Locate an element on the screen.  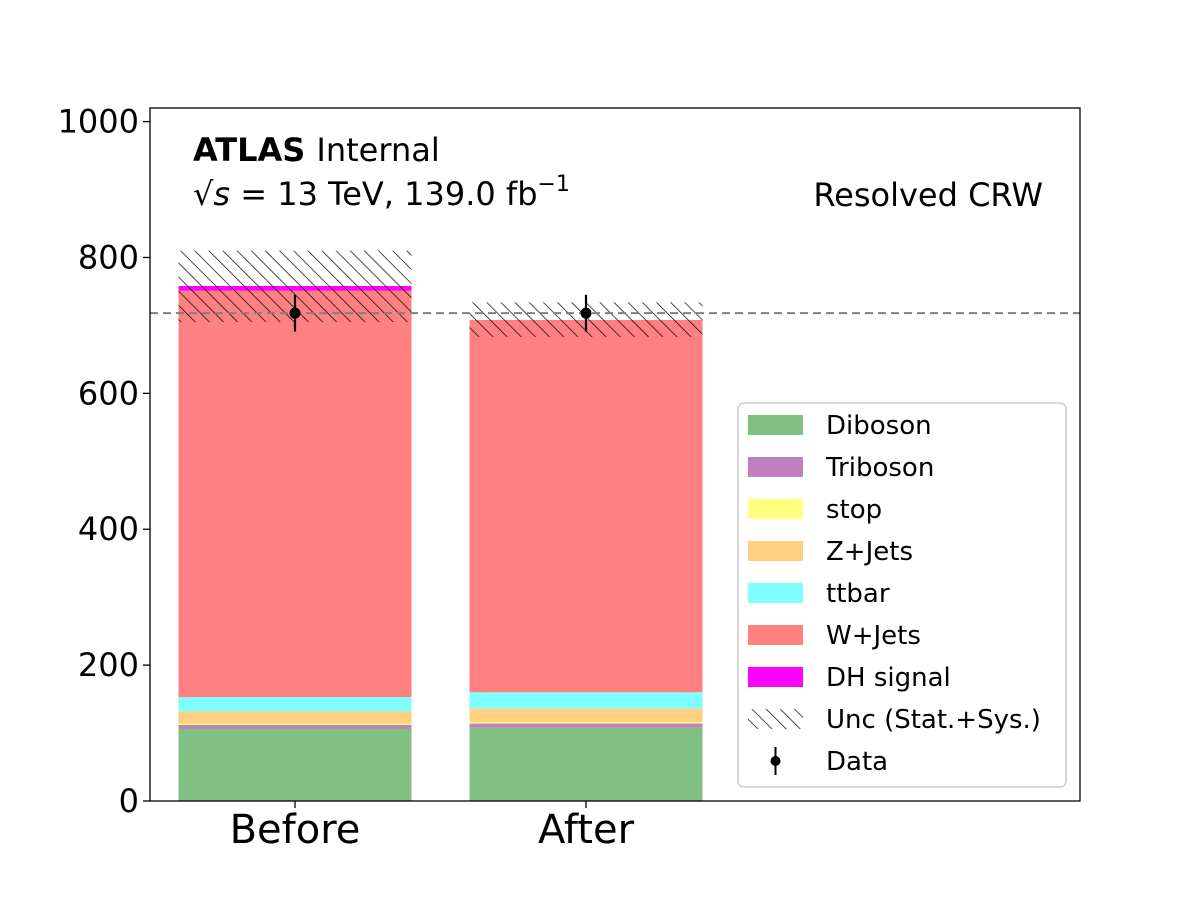
y-tick-label: 800 is located at coordinates (108, 257).